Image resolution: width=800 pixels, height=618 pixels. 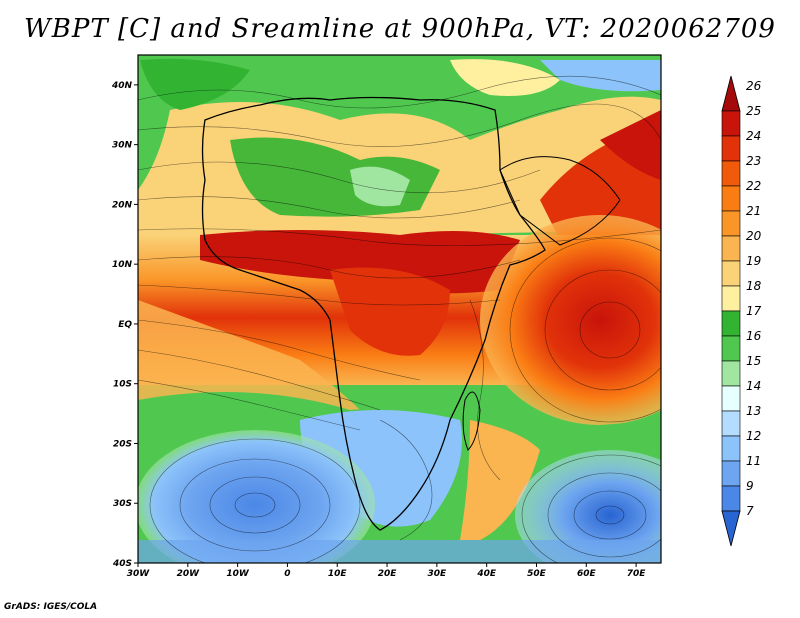 I want to click on colorbar-label: 24, so click(x=753, y=136).